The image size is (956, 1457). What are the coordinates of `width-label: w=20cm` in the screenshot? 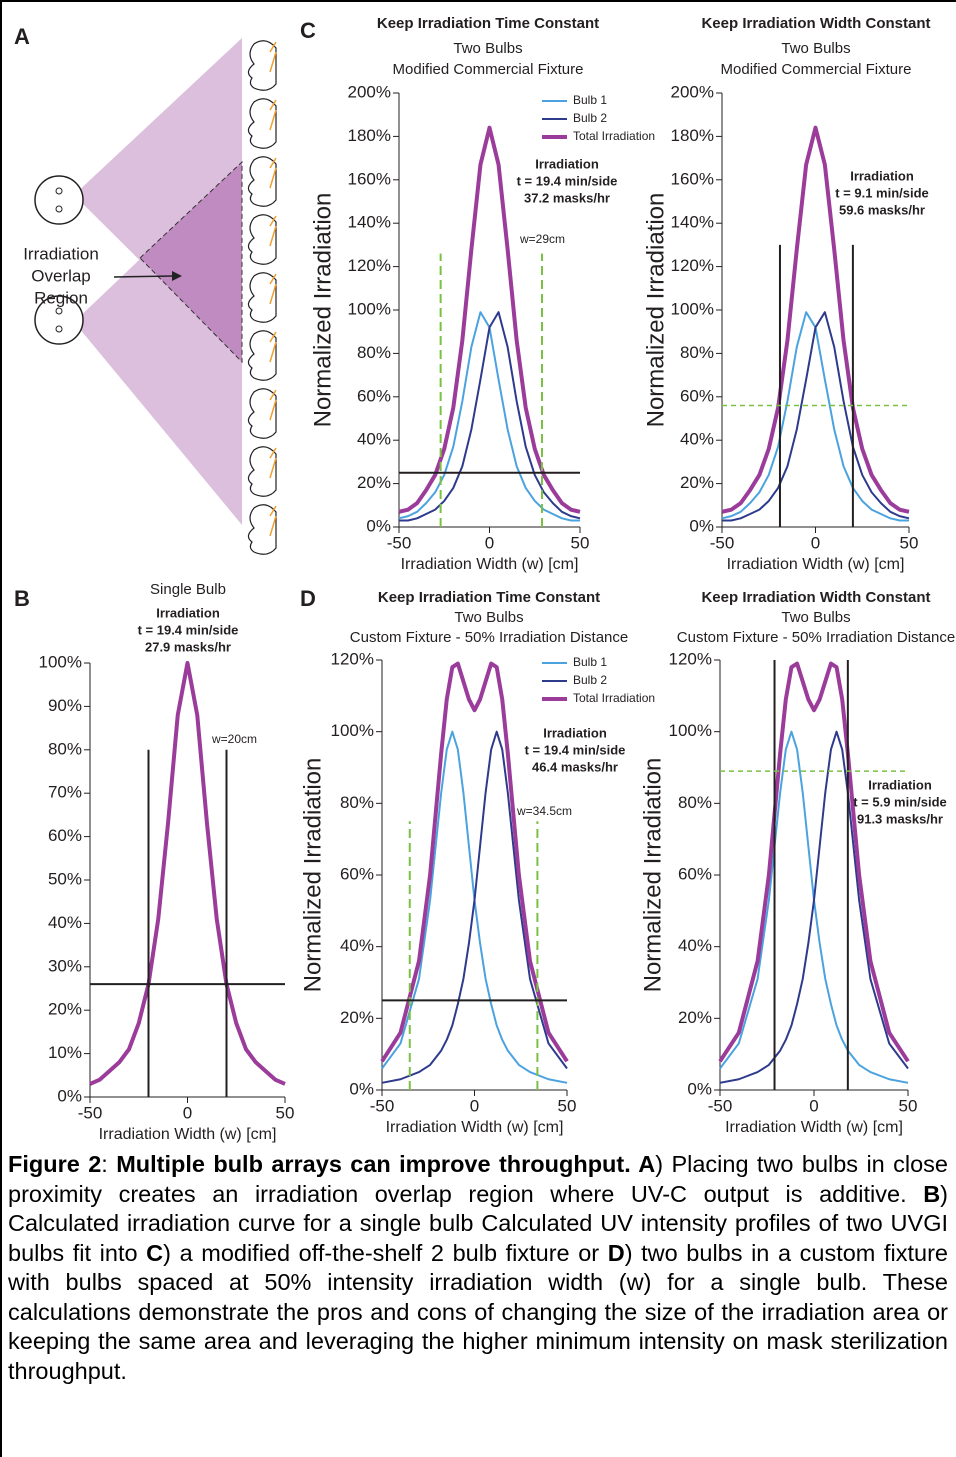 It's located at (234, 739).